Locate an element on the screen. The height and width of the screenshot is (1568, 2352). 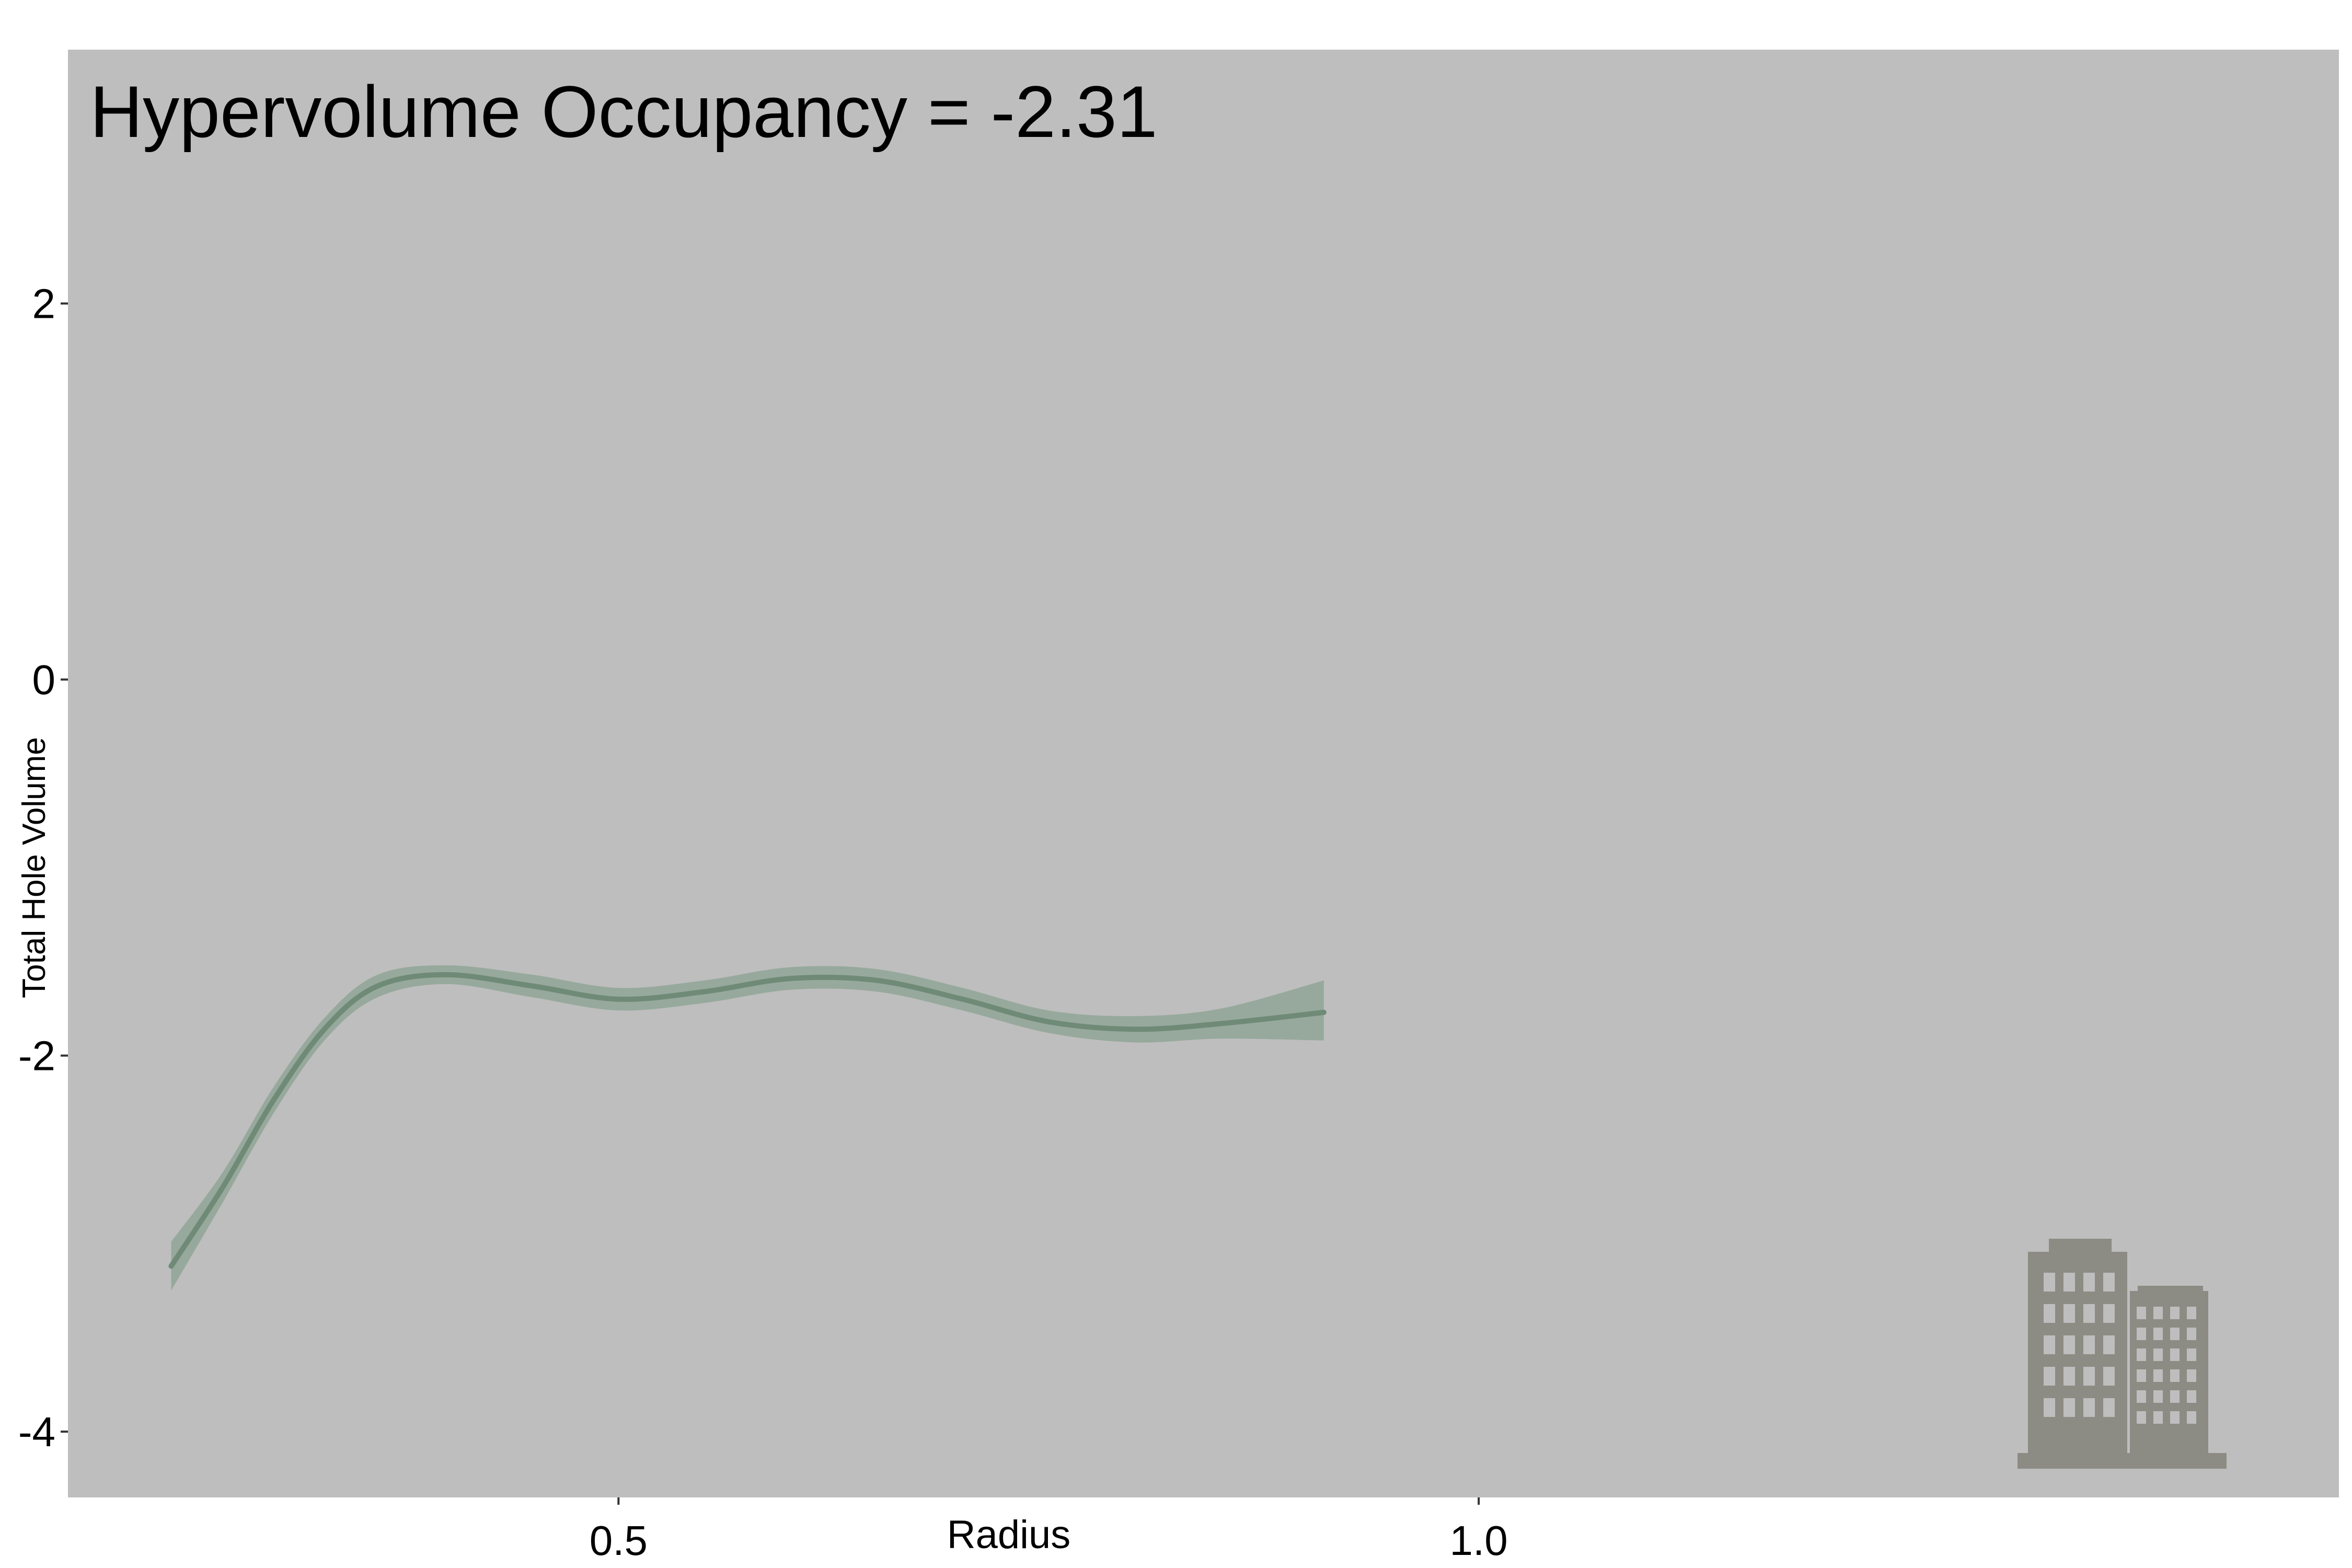
chart-title: Hypervolume Occupancy = -2.31 is located at coordinates (624, 112).